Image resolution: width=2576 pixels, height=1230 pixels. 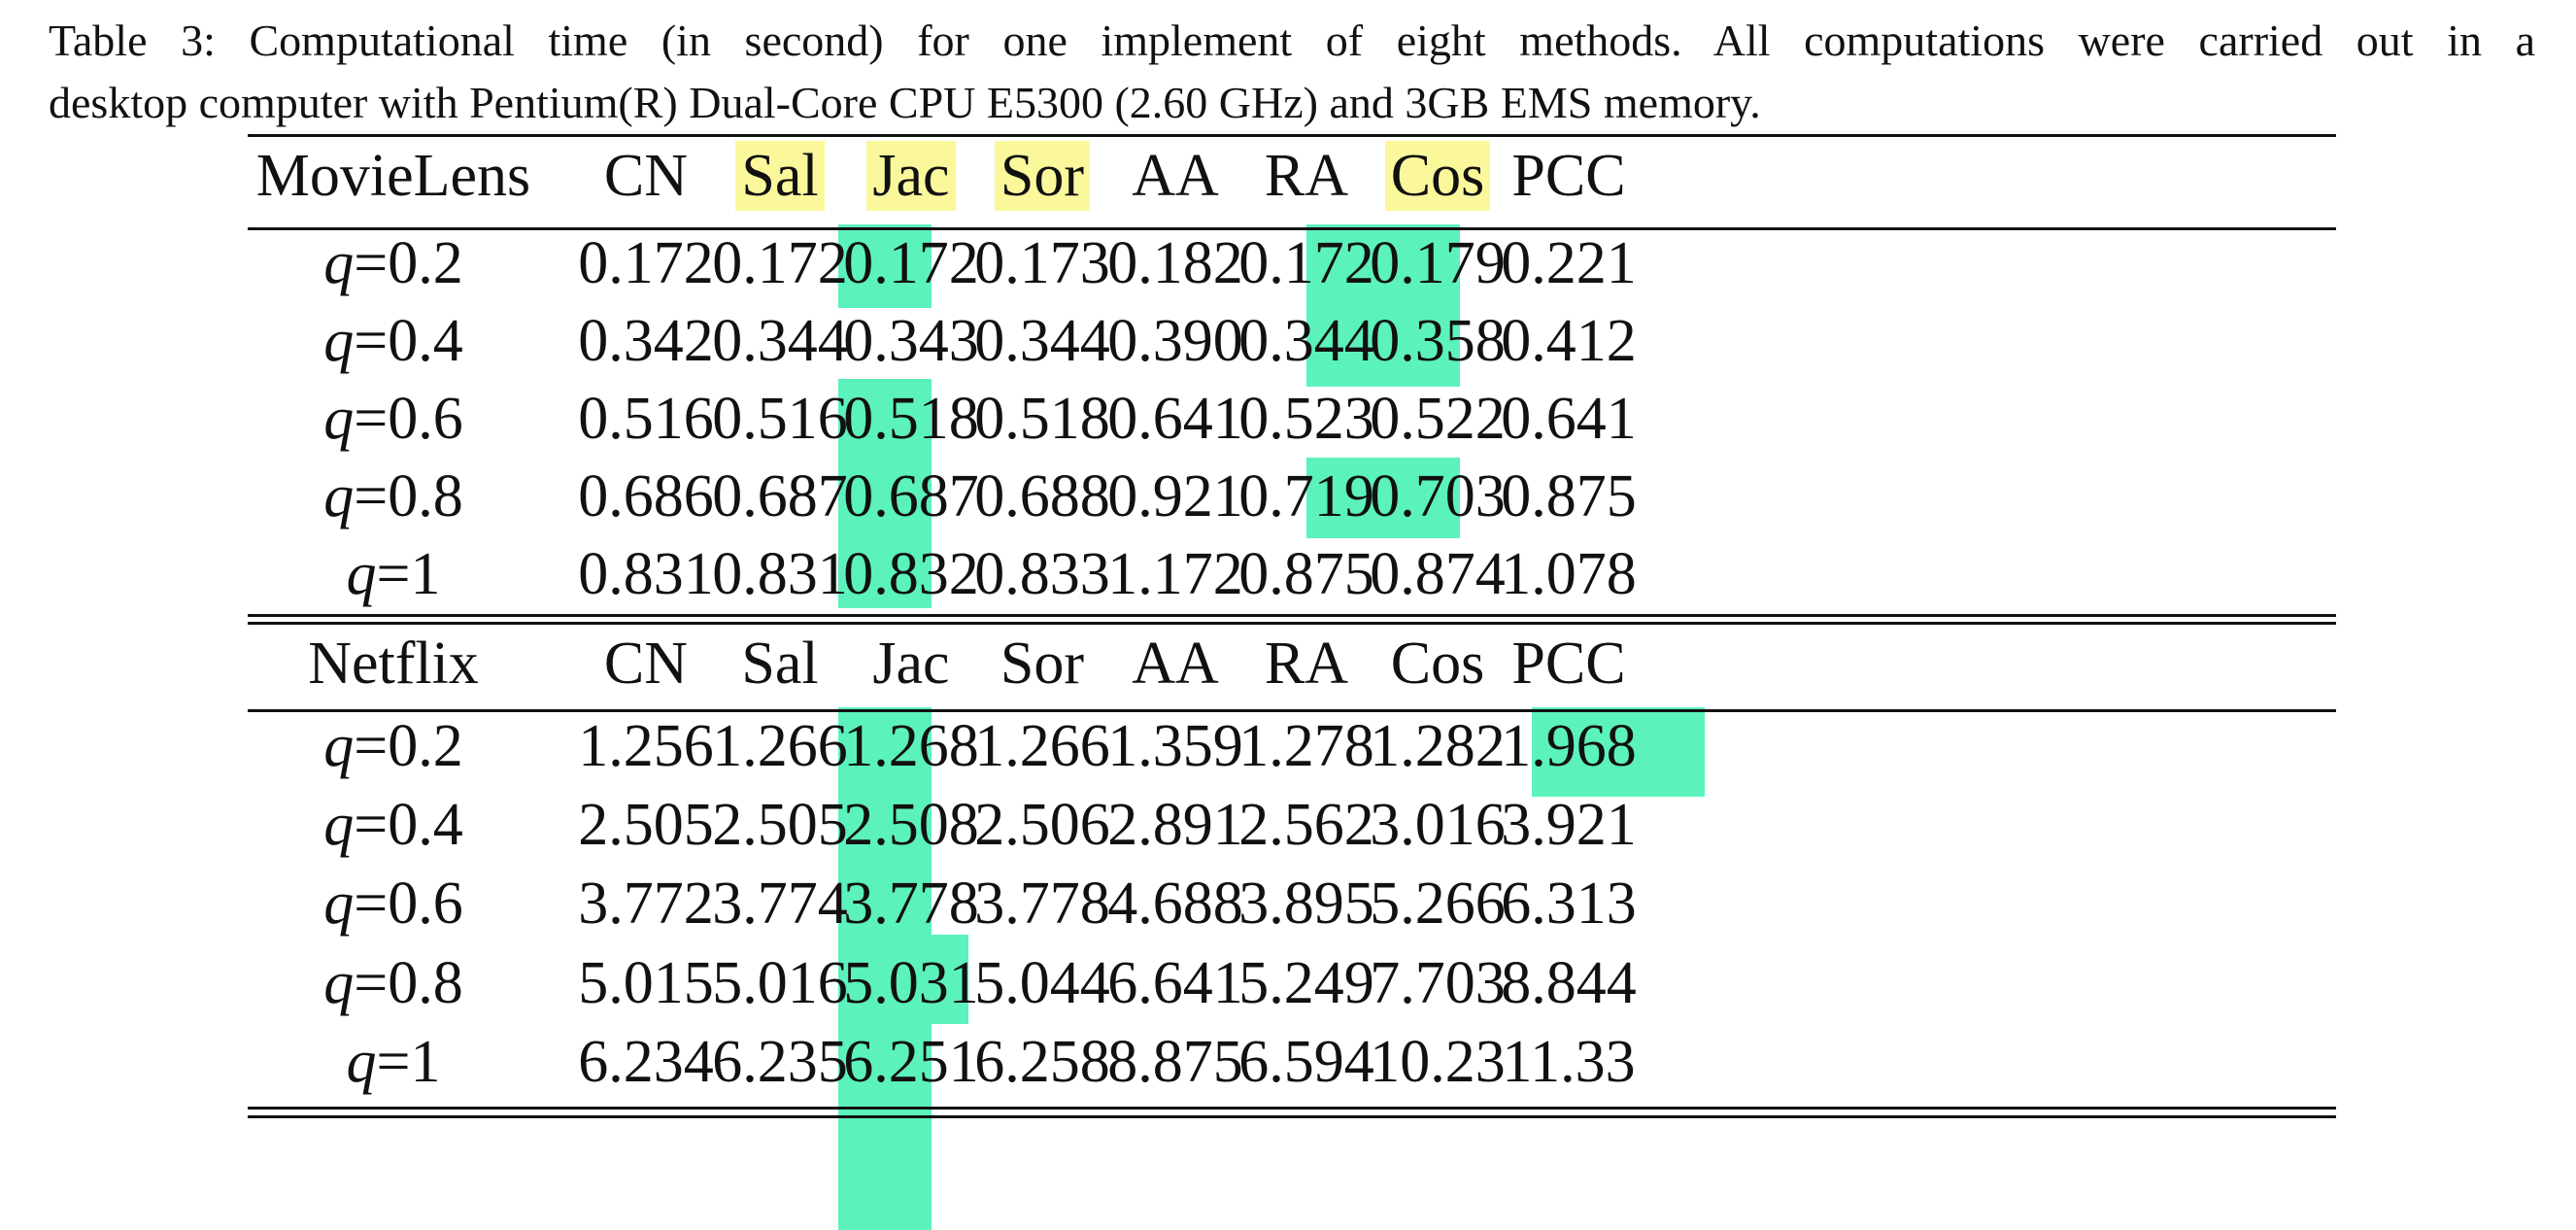 I want to click on table-cell: 2.505, so click(x=780, y=825).